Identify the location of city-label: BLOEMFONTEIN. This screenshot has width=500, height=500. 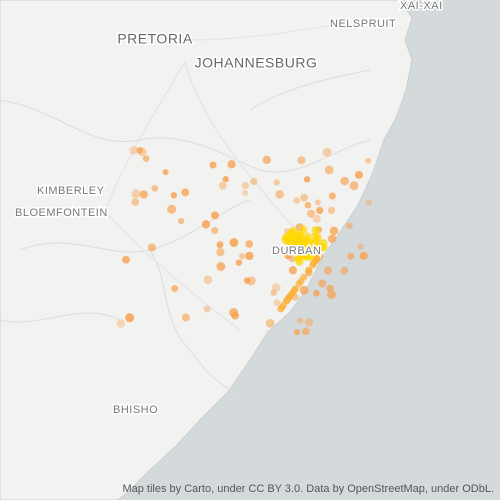
(61, 213).